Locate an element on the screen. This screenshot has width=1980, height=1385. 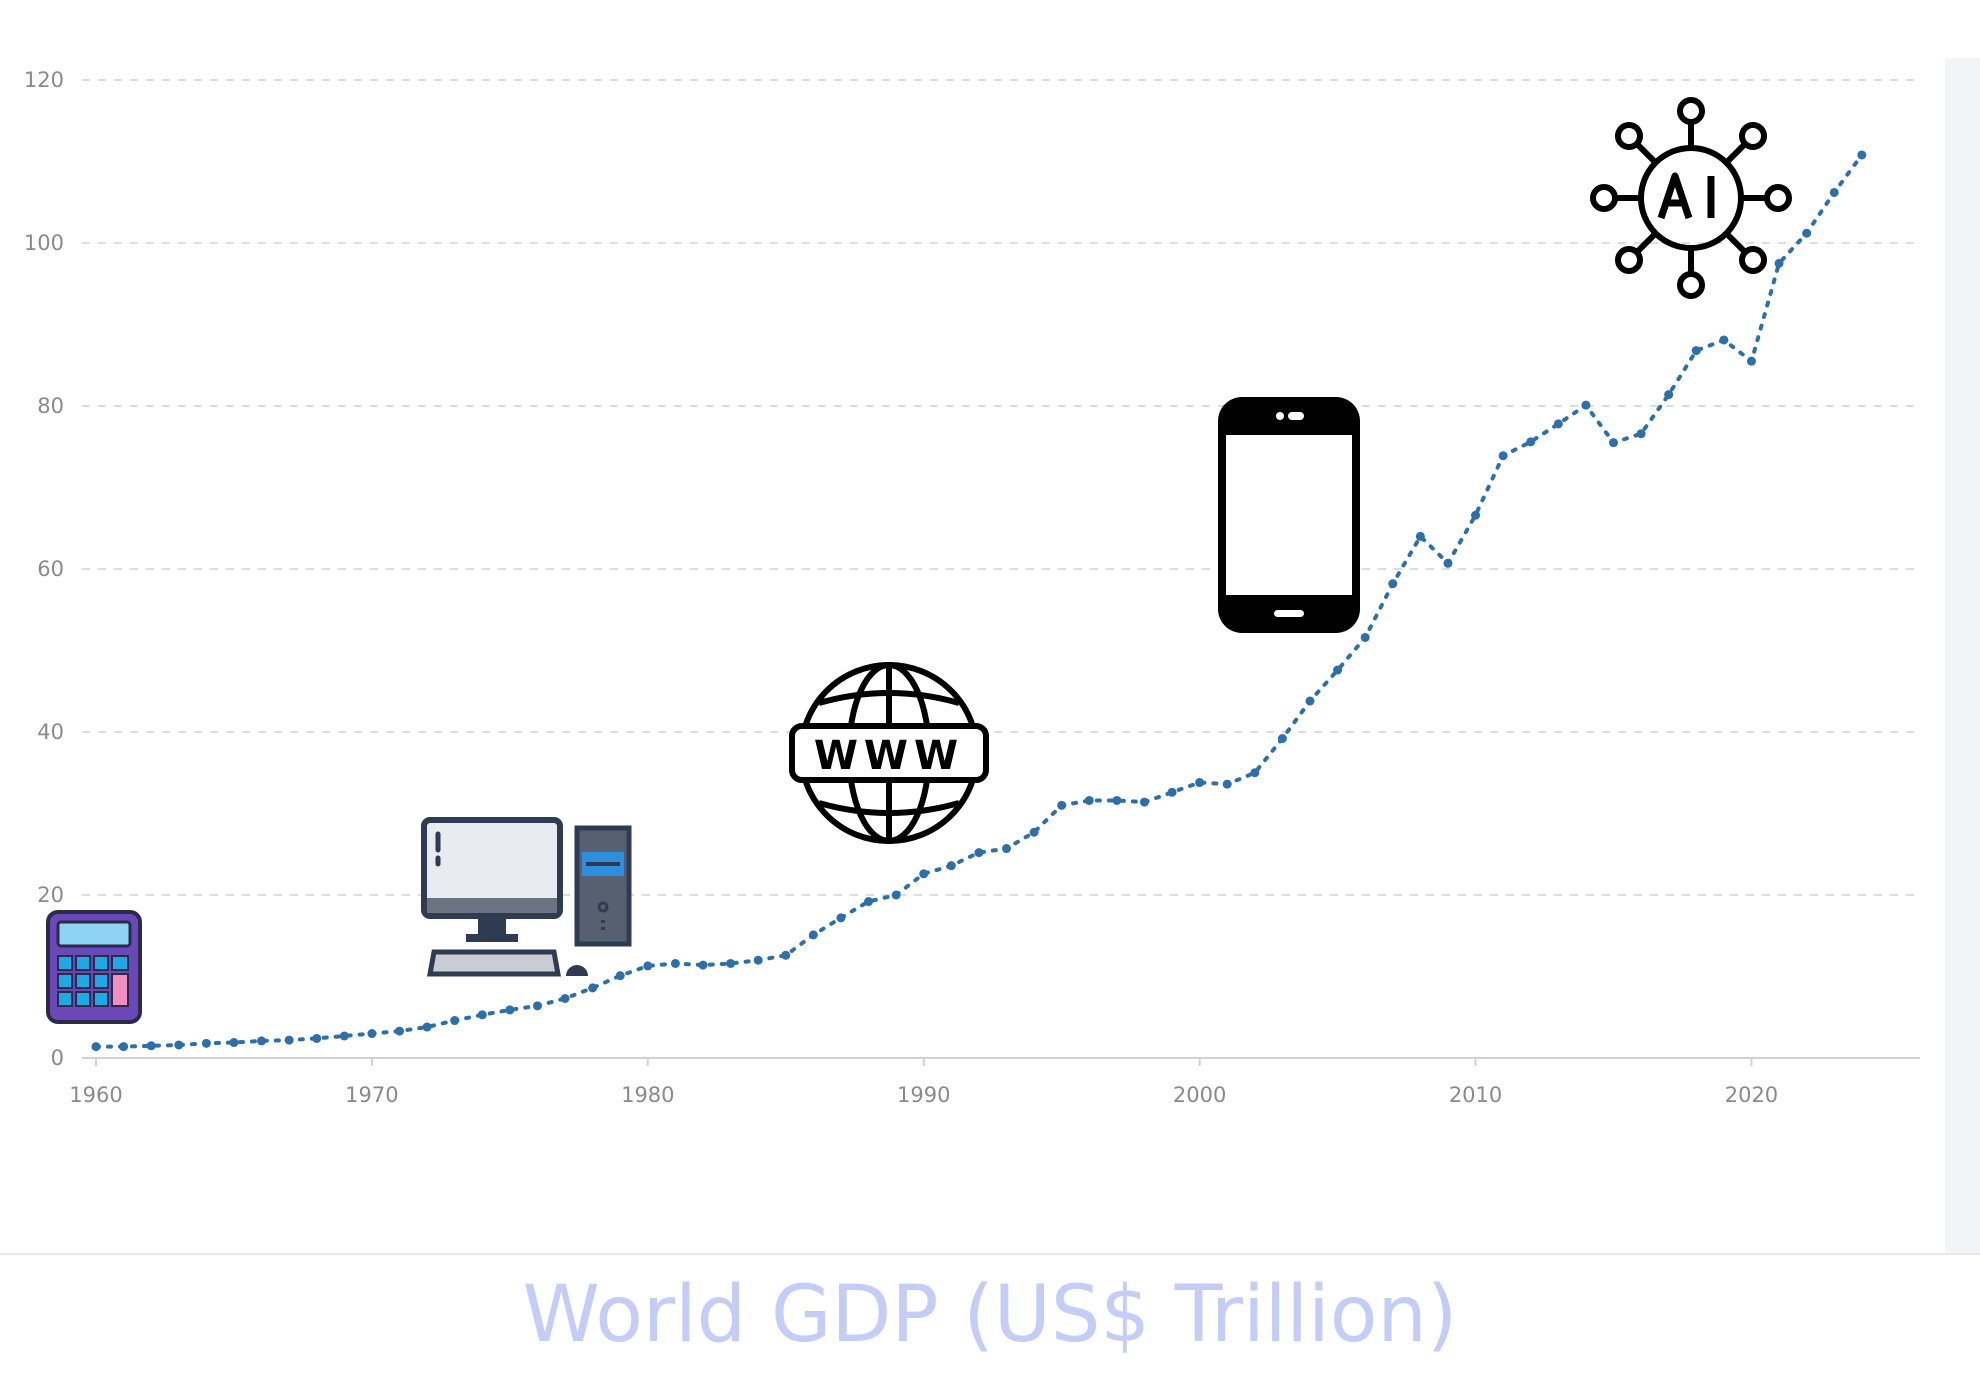
y-tick-label: 20 is located at coordinates (50, 895).